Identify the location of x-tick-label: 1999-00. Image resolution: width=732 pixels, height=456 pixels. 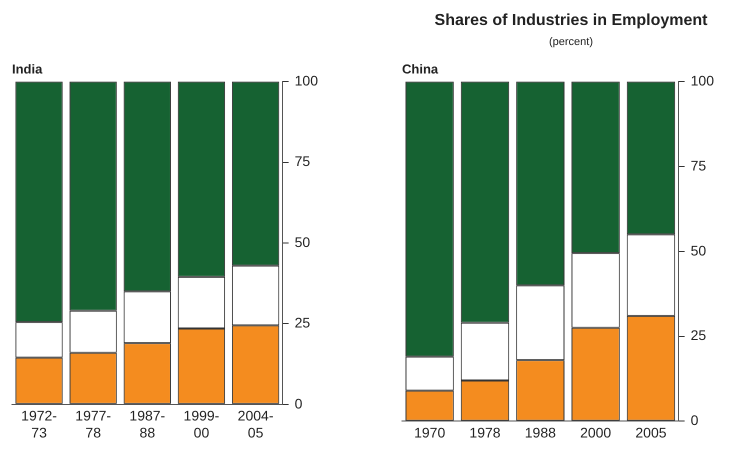
(202, 424).